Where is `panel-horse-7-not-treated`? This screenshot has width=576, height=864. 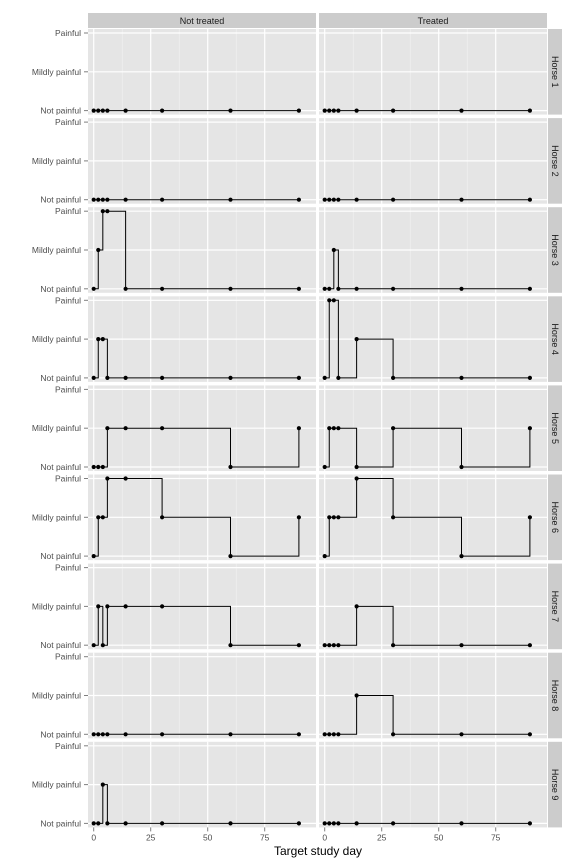 panel-horse-7-not-treated is located at coordinates (202, 606).